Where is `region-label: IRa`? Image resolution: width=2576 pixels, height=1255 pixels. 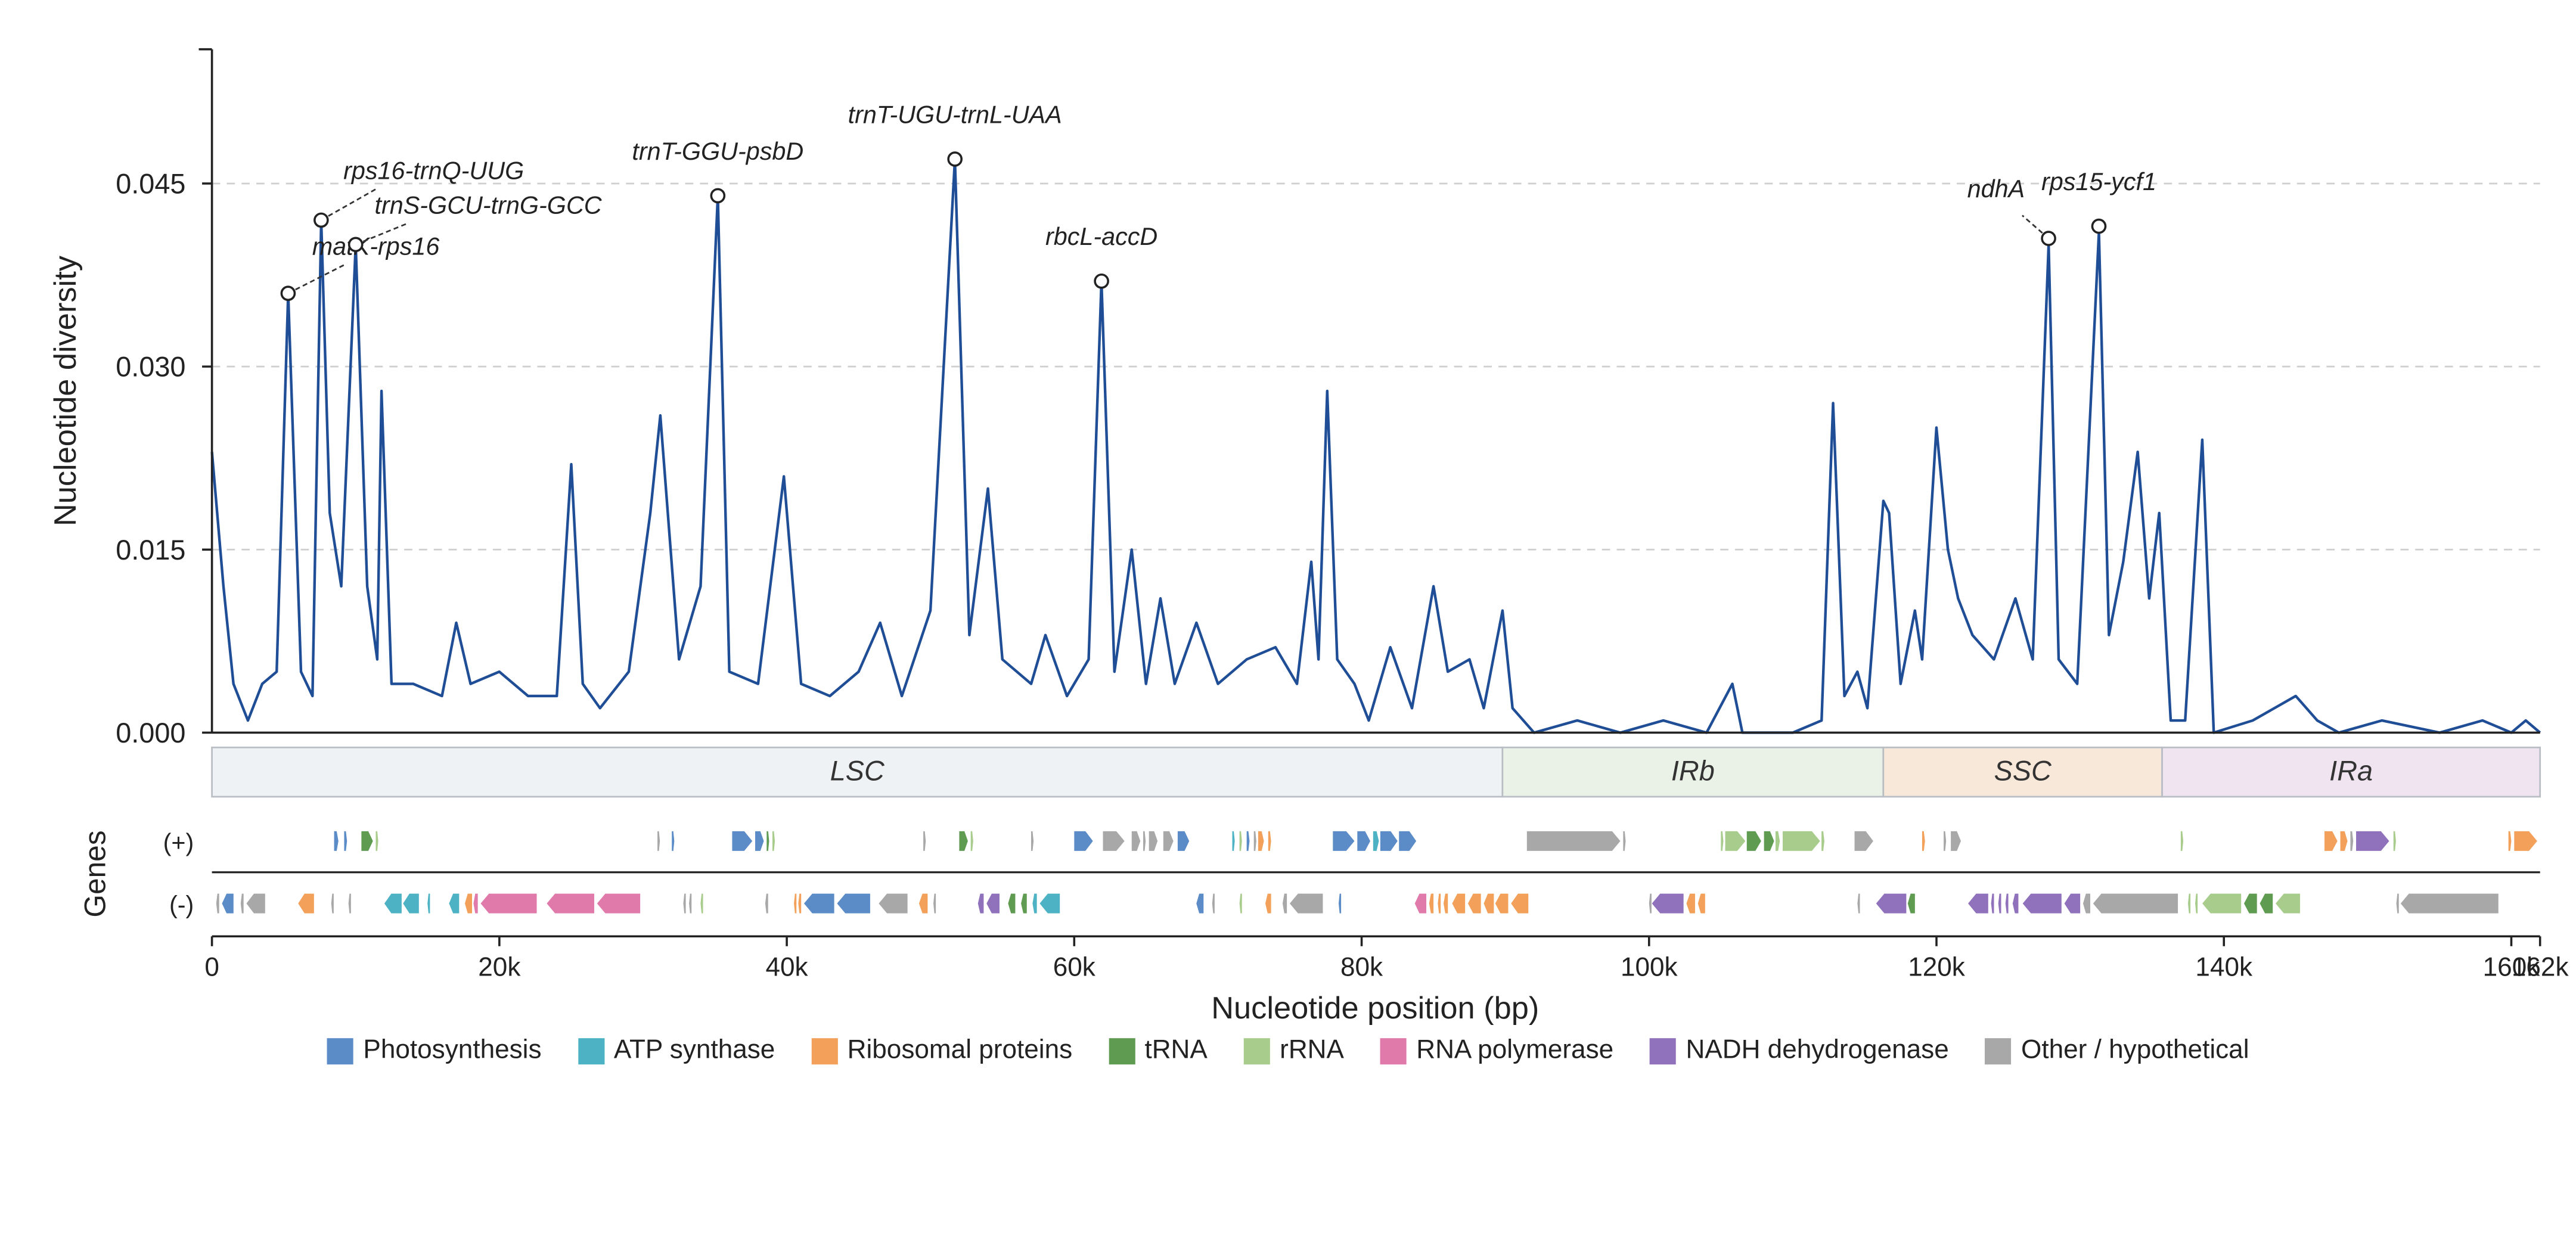
region-label: IRa is located at coordinates (2351, 770).